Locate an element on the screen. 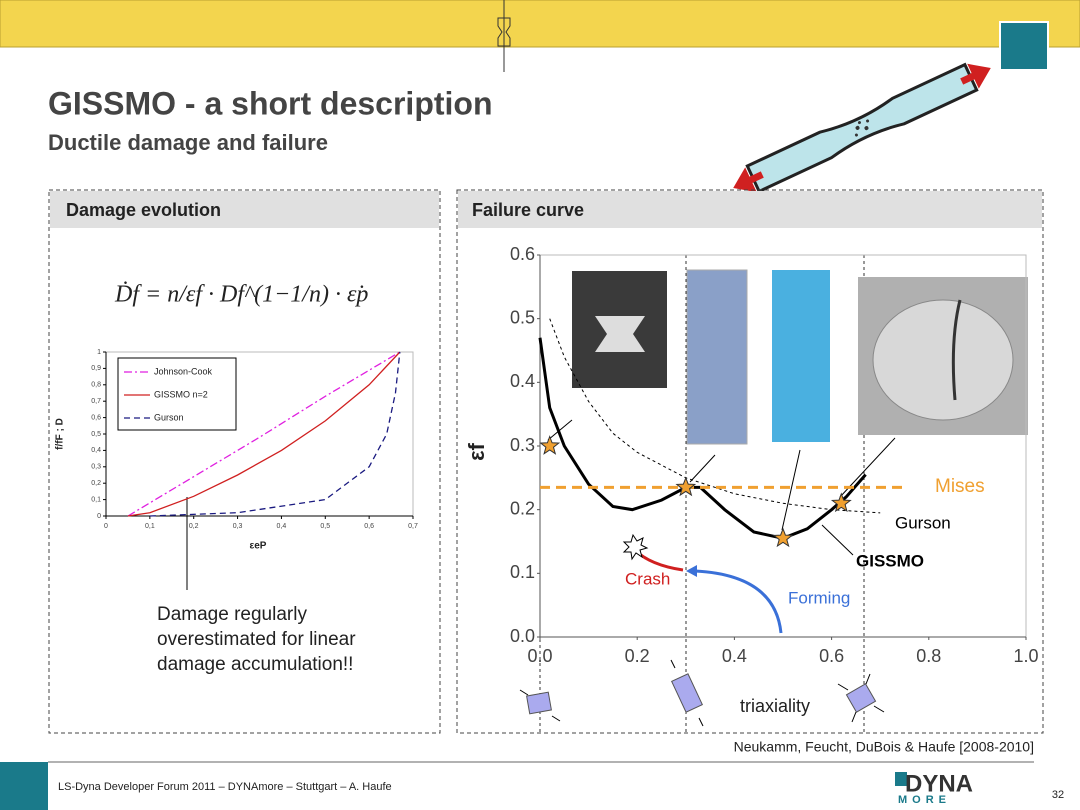 The height and width of the screenshot is (810, 1080). y-tick-label: 0,2 is located at coordinates (96, 483).